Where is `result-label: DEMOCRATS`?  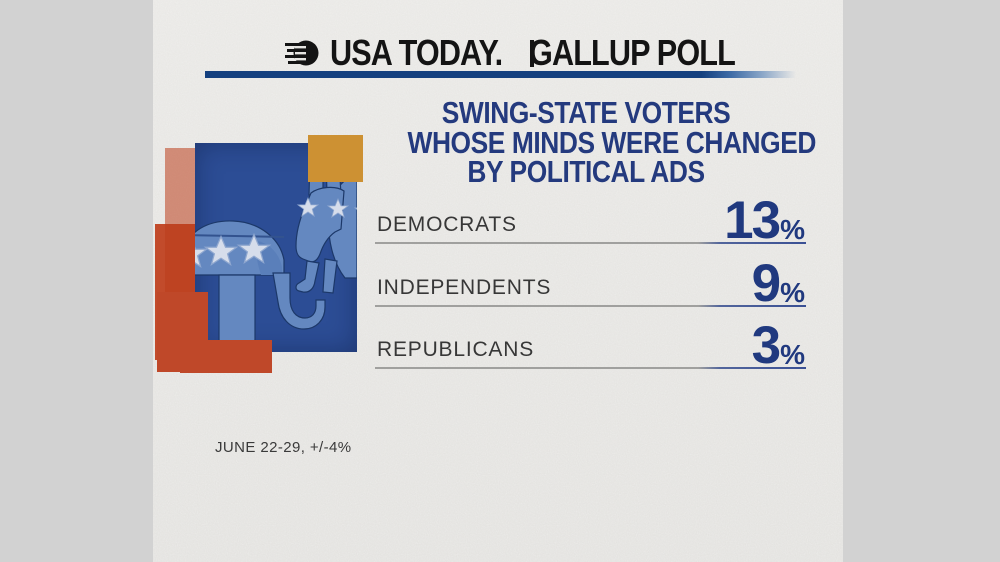 result-label: DEMOCRATS is located at coordinates (447, 224).